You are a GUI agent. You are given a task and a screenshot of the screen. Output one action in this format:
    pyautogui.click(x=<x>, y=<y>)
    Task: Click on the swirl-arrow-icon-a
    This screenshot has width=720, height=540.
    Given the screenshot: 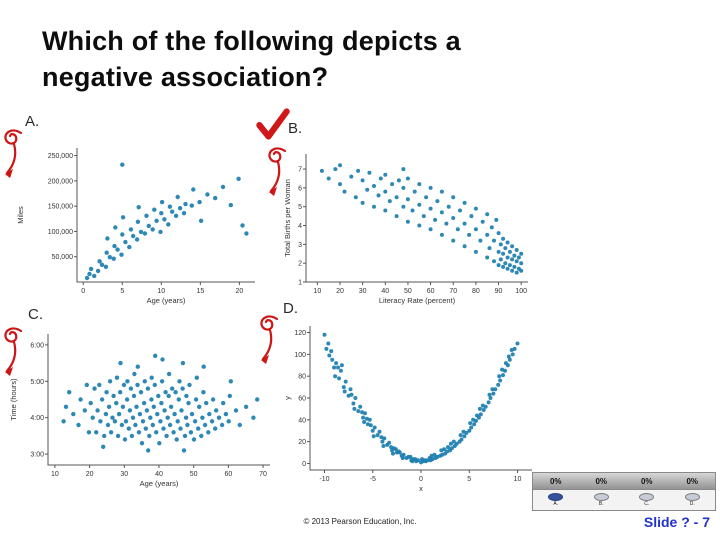 What is the action you would take?
    pyautogui.click(x=13, y=153)
    